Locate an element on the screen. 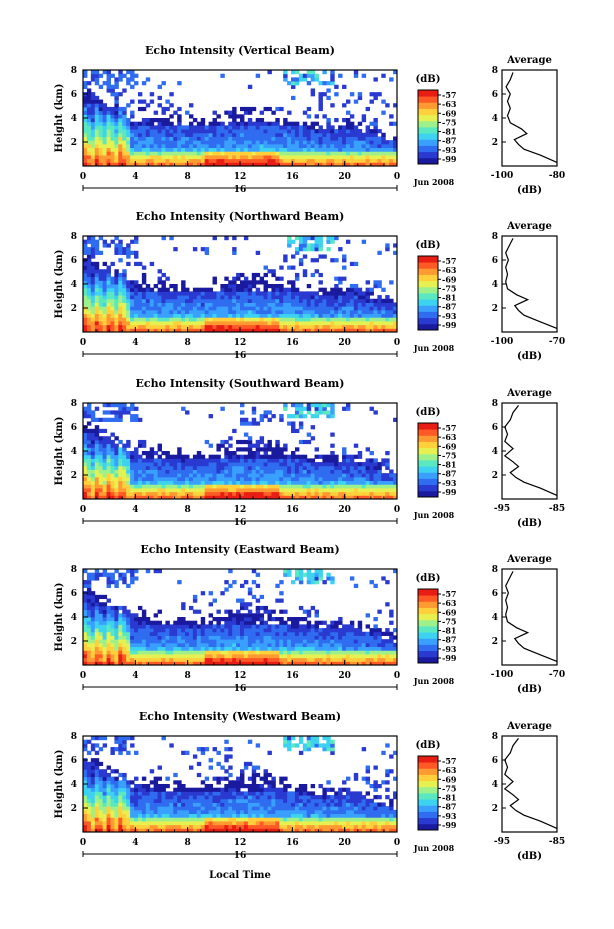 Image resolution: width=614 pixels, height=929 pixels. y-tick-label: 8 is located at coordinates (74, 404).